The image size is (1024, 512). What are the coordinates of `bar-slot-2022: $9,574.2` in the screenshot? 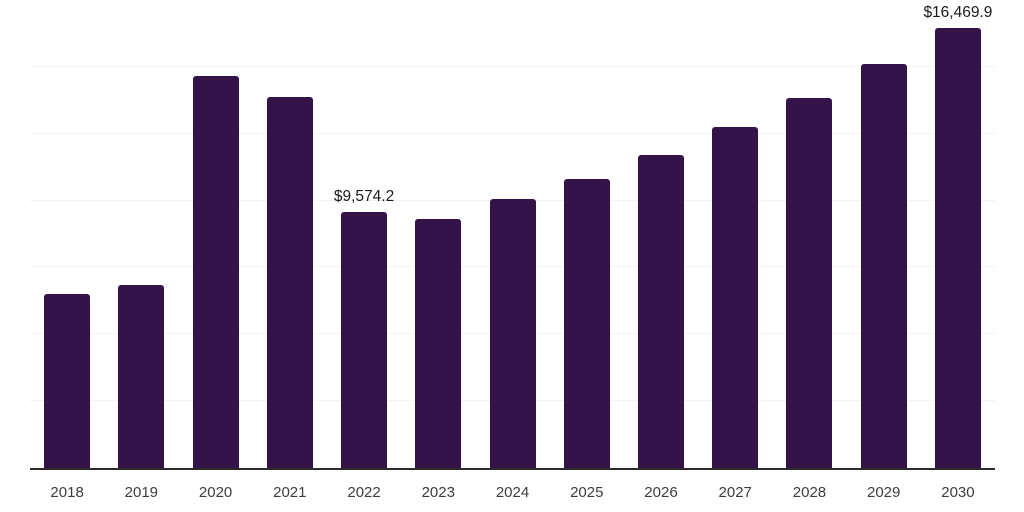 It's located at (364, 234).